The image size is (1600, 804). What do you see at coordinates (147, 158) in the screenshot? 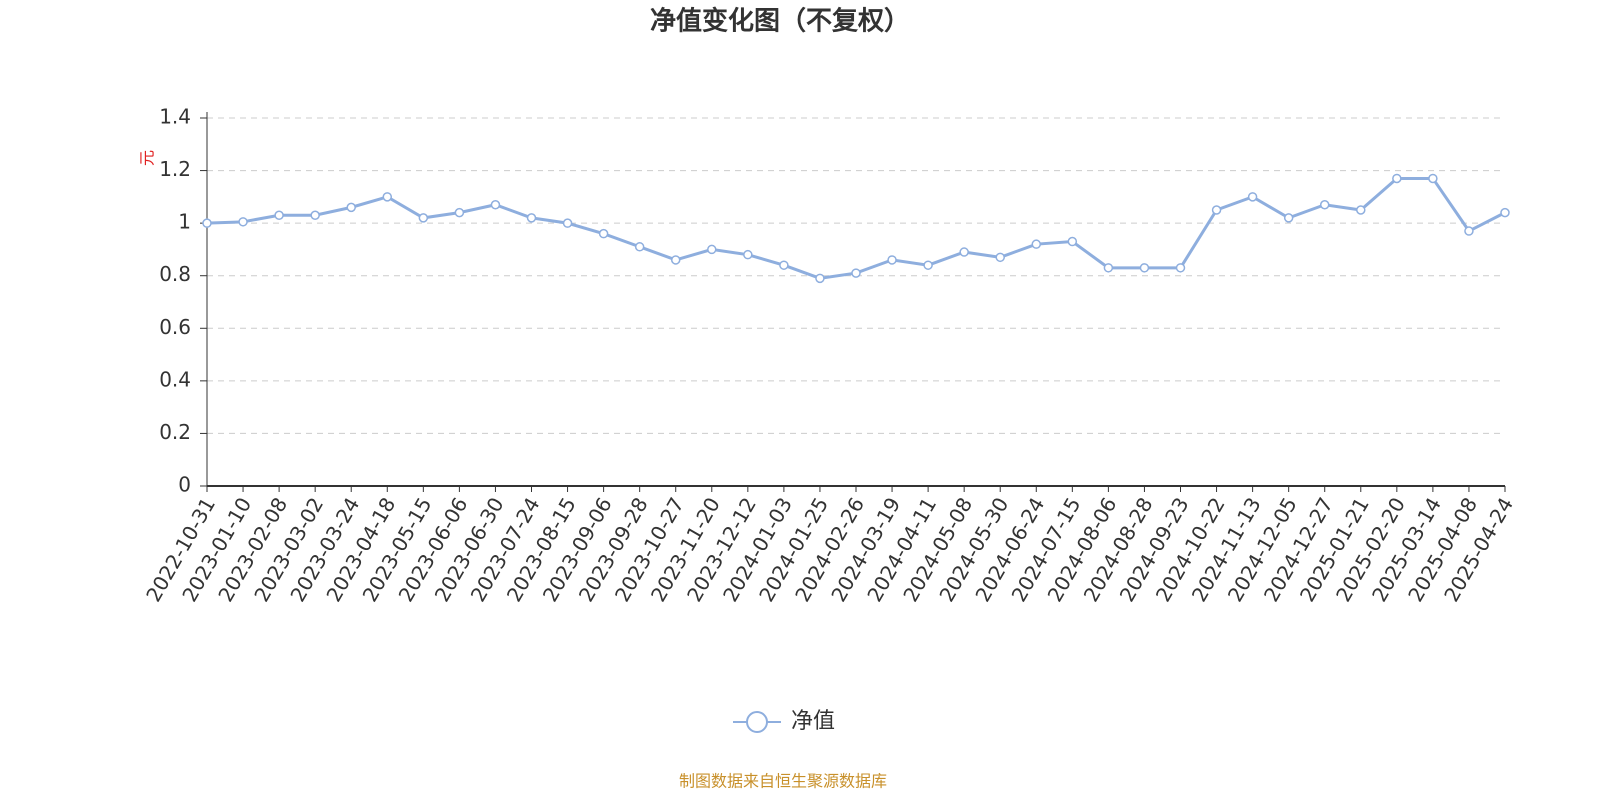
I see `y-axis-label: 元` at bounding box center [147, 158].